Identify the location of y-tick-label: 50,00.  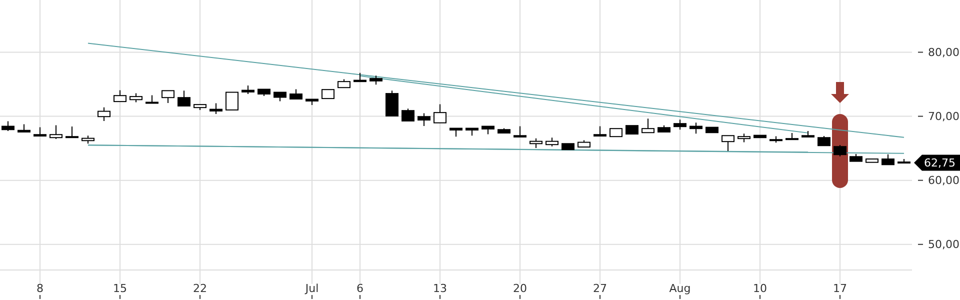
(944, 245).